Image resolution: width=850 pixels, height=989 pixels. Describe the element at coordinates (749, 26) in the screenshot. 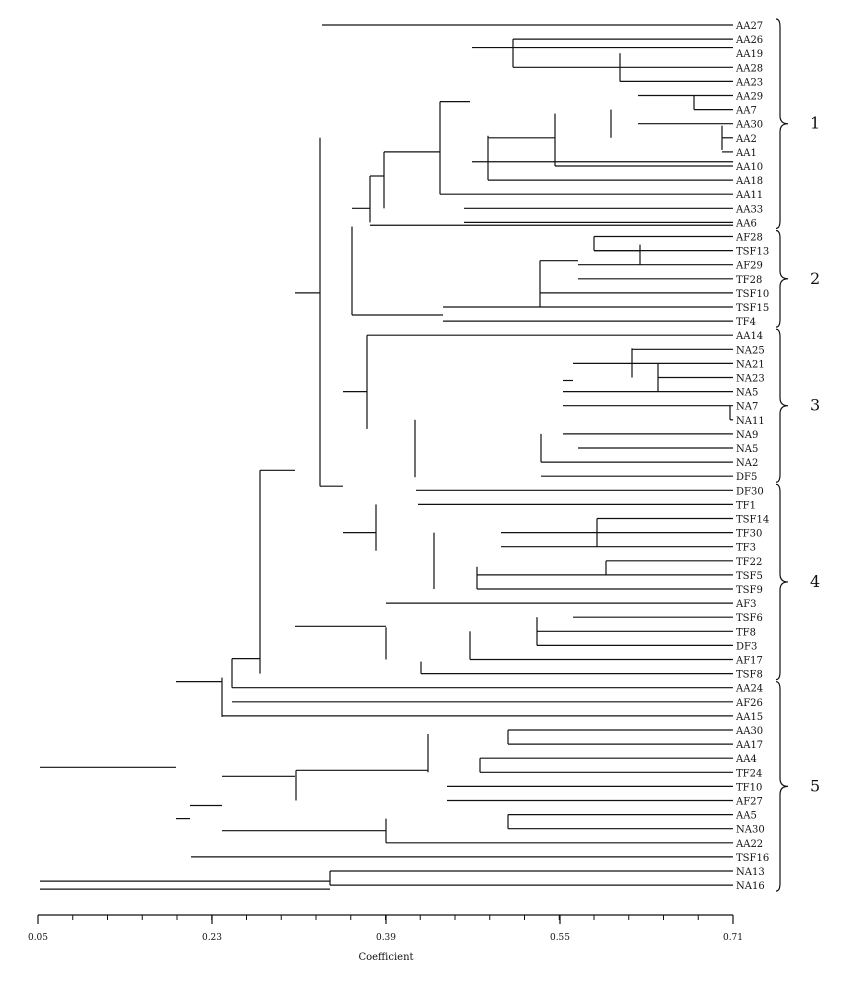

I see `leaf-label: AA27` at that location.